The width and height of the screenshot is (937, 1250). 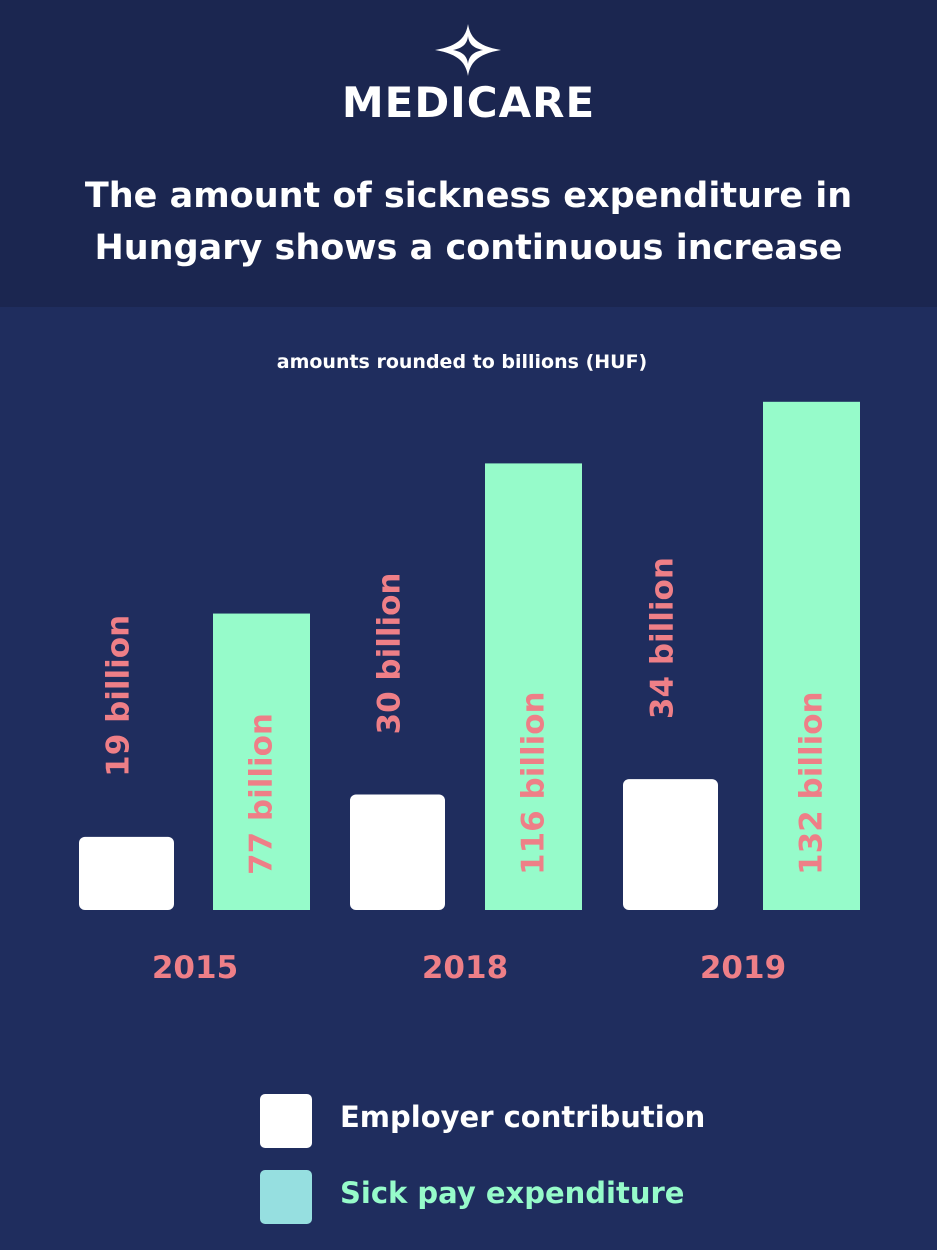 I want to click on data-label-employer-2015: 19 billion, so click(x=119, y=696).